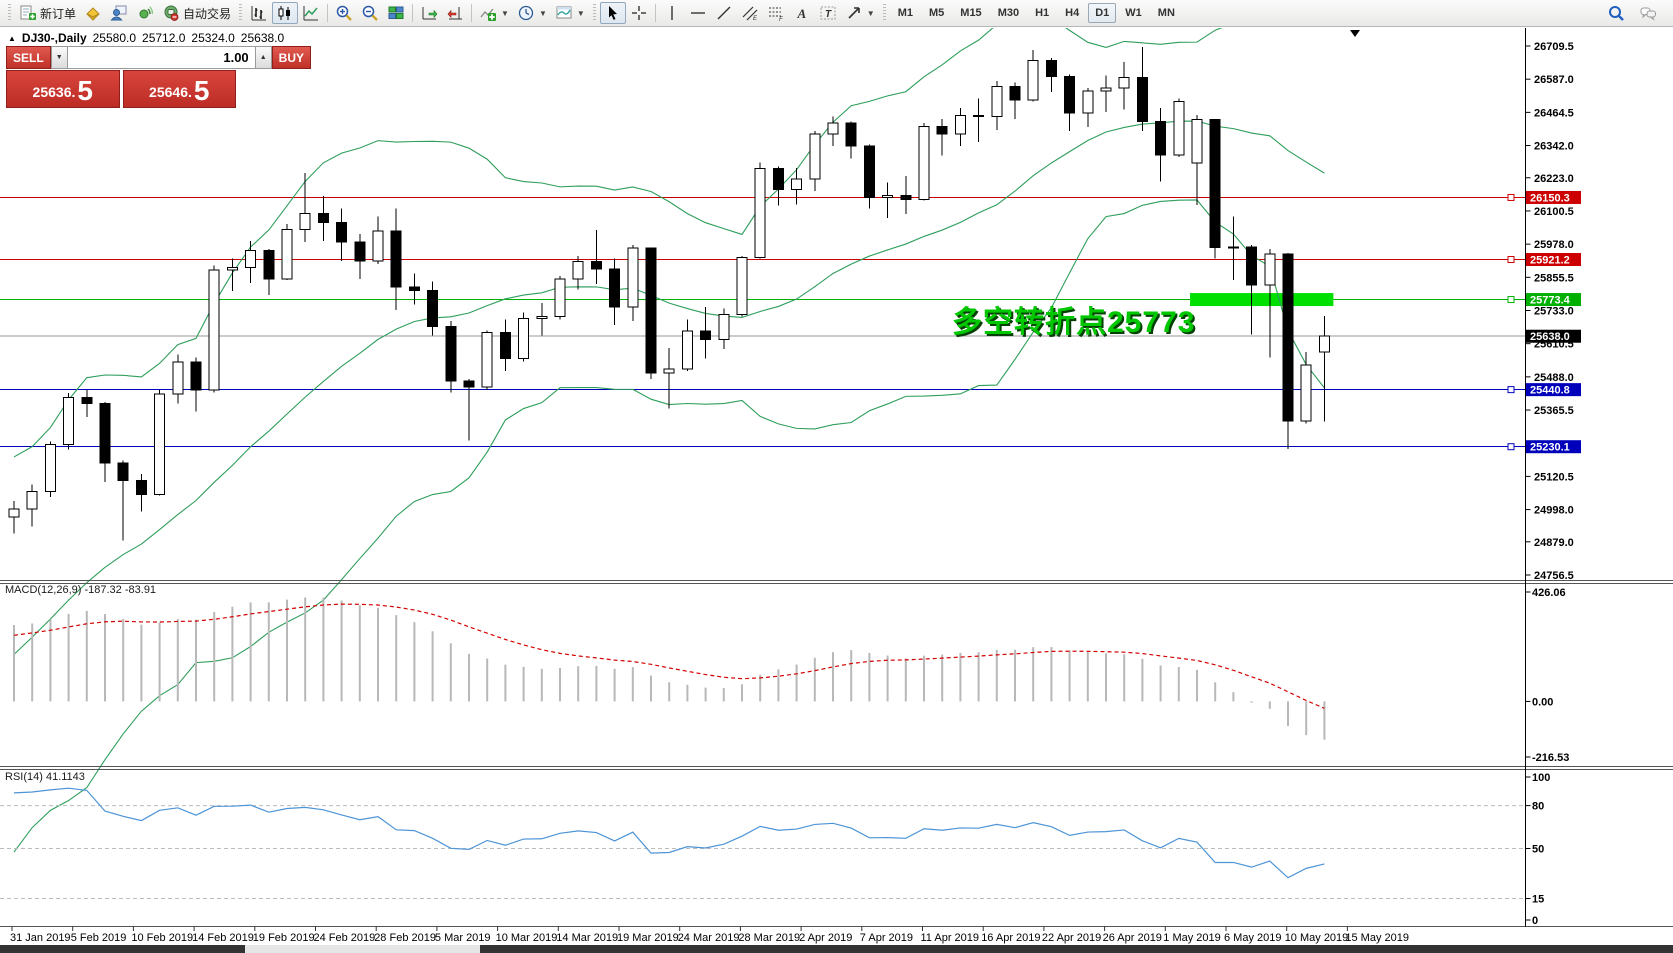  Describe the element at coordinates (936, 13) in the screenshot. I see `timeframe-button-M5: M5` at that location.